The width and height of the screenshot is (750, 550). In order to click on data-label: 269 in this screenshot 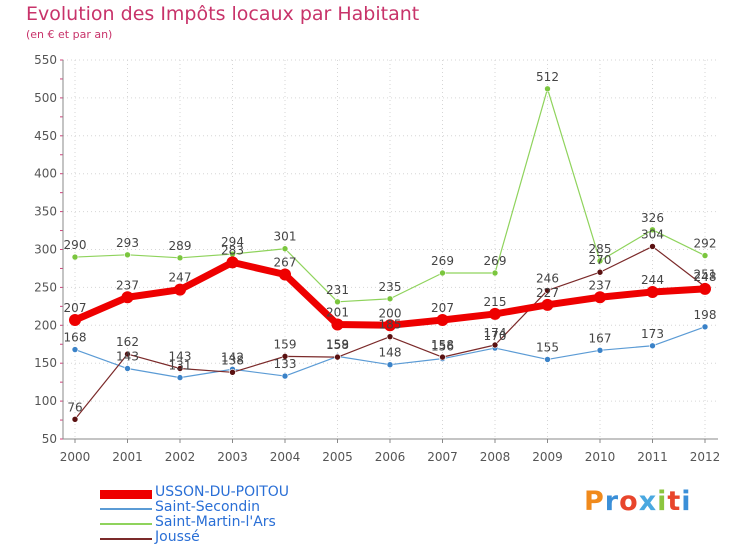, I will do `click(495, 261)`.